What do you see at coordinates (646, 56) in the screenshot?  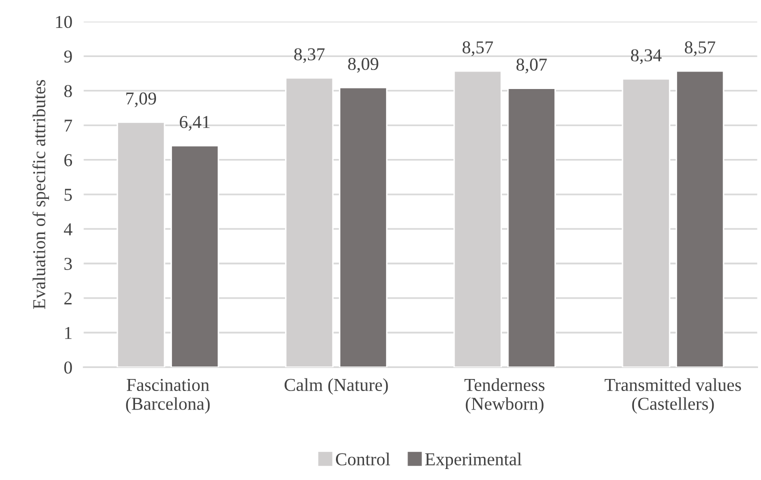 I see `data-label: 8,34` at bounding box center [646, 56].